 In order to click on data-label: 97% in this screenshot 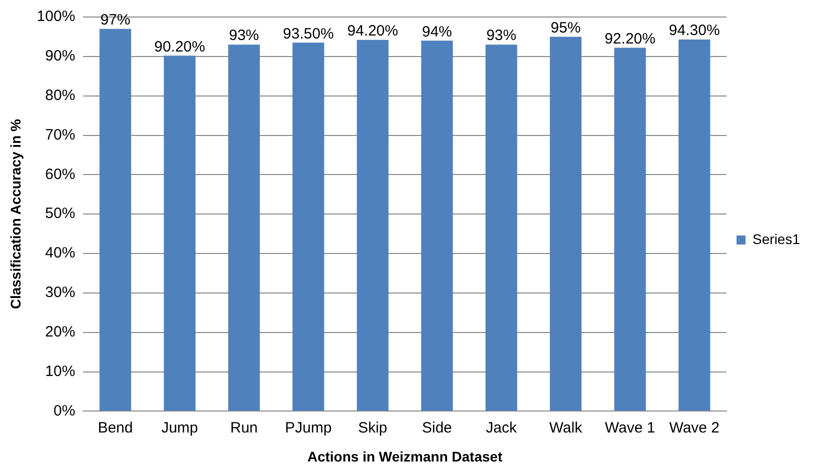, I will do `click(115, 19)`.